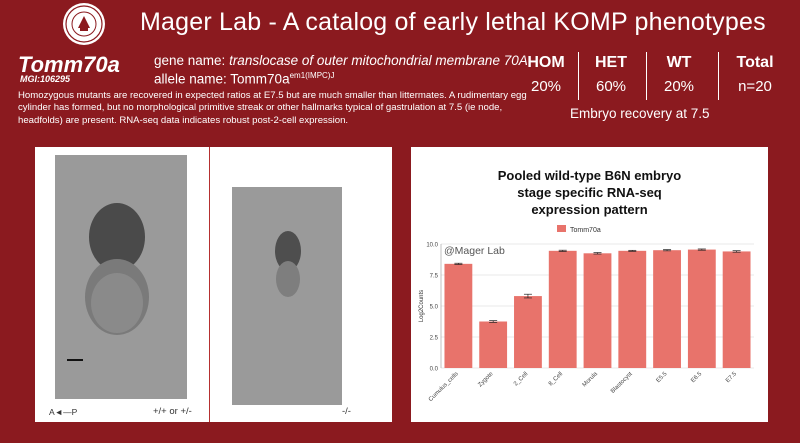 This screenshot has width=800, height=443. What do you see at coordinates (474, 251) in the screenshot?
I see `watermark-label: @Mager Lab` at bounding box center [474, 251].